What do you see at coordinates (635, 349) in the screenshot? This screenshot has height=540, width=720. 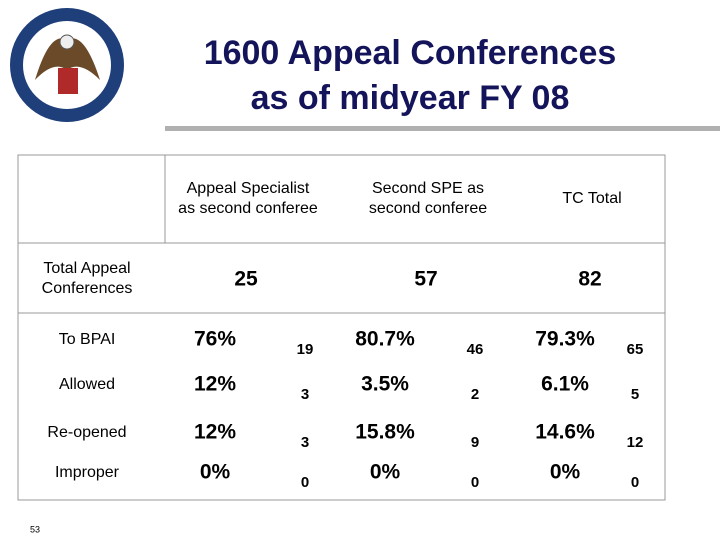 I see `count: 65` at bounding box center [635, 349].